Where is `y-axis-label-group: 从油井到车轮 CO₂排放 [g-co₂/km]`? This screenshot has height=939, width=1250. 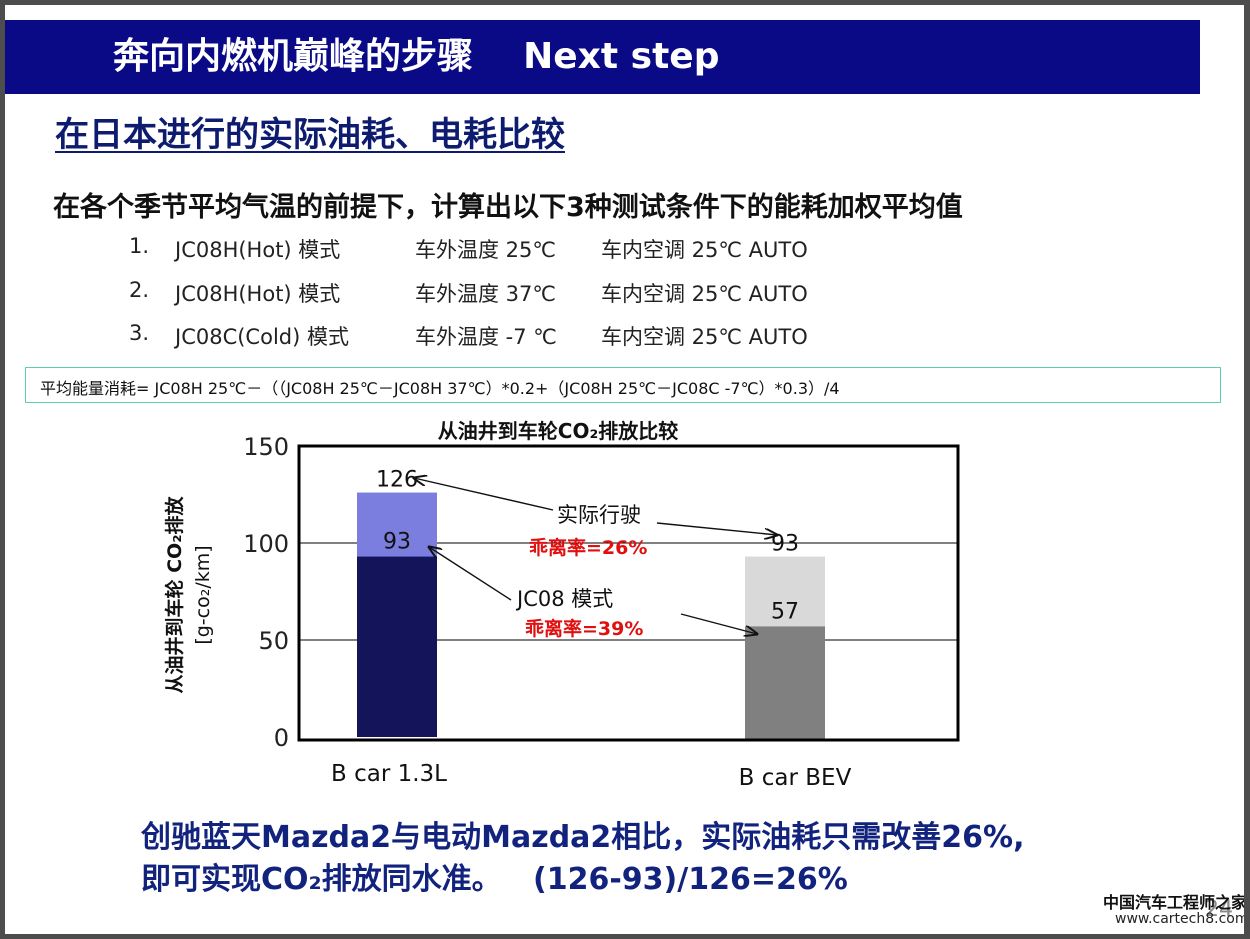
y-axis-label-group: 从油井到车轮 CO₂排放 [g-co₂/km] is located at coordinates (188, 594).